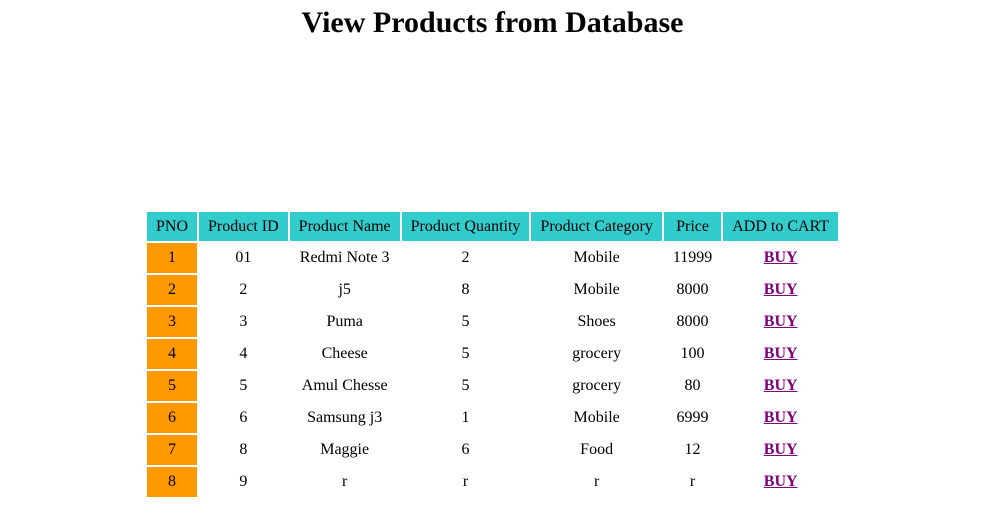  Describe the element at coordinates (345, 417) in the screenshot. I see `cell-product-name: Samsung j3` at that location.